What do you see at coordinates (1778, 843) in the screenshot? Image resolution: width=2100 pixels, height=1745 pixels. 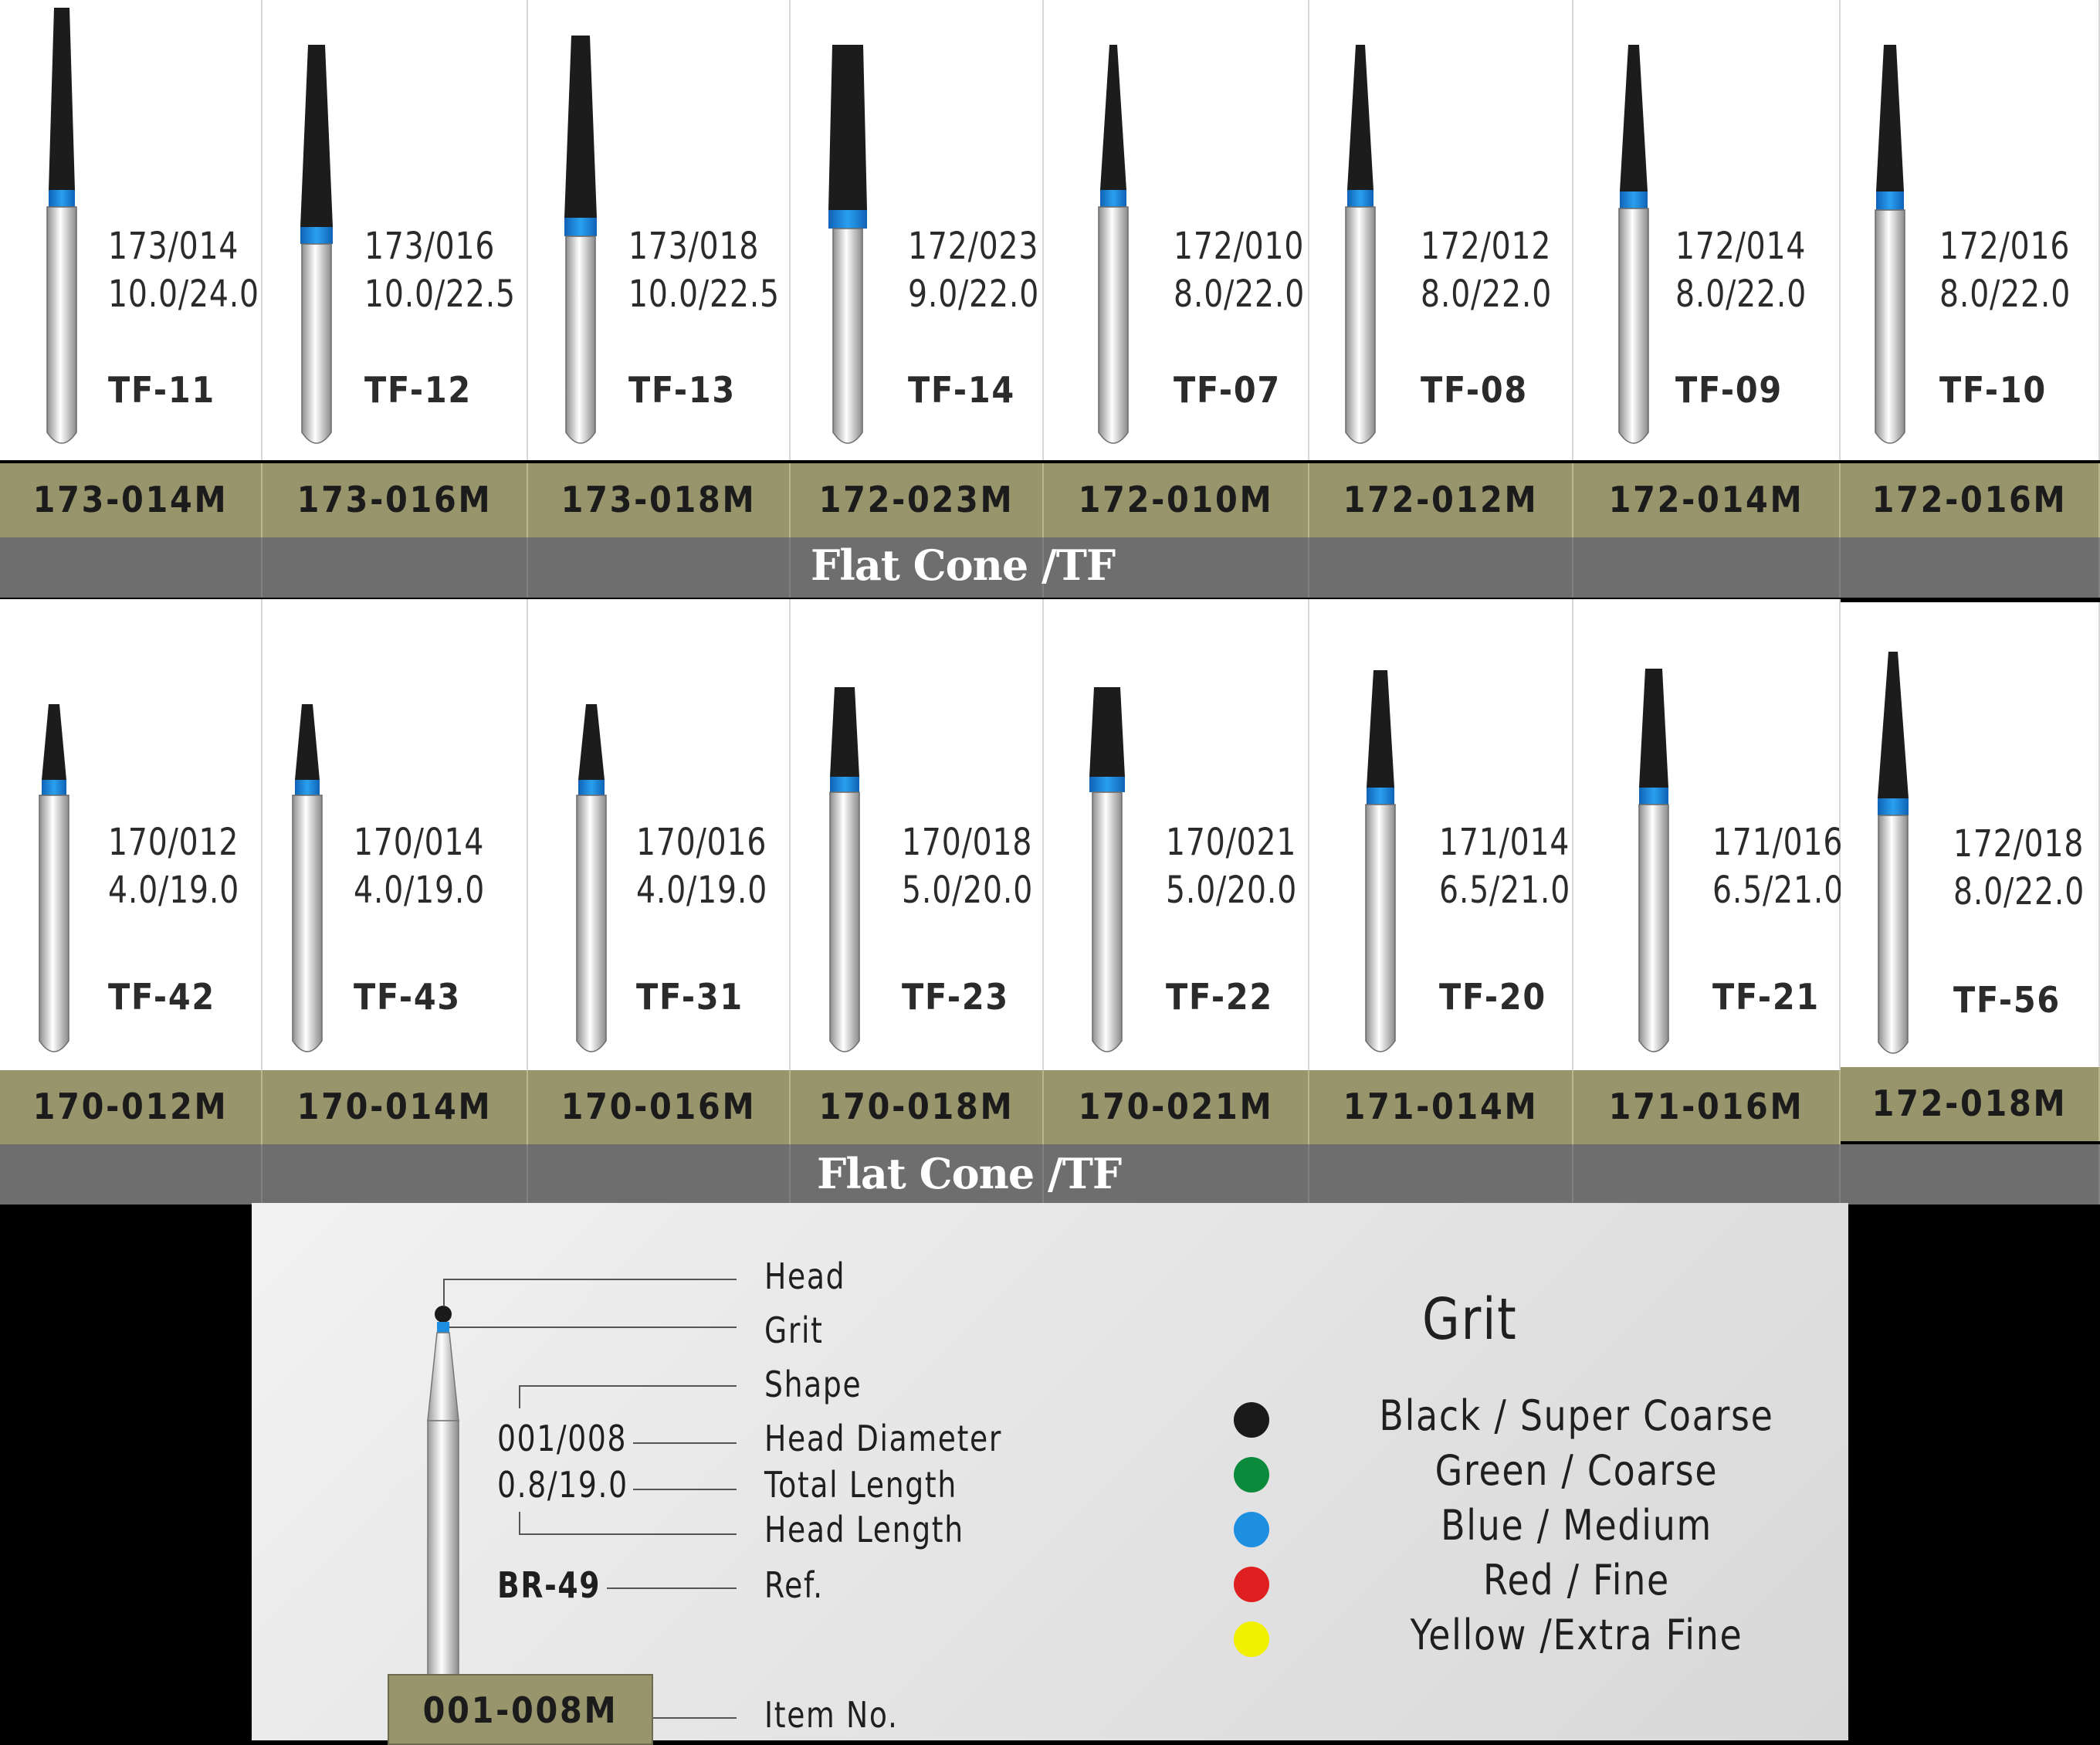 I see `spec-size: 171/016` at bounding box center [1778, 843].